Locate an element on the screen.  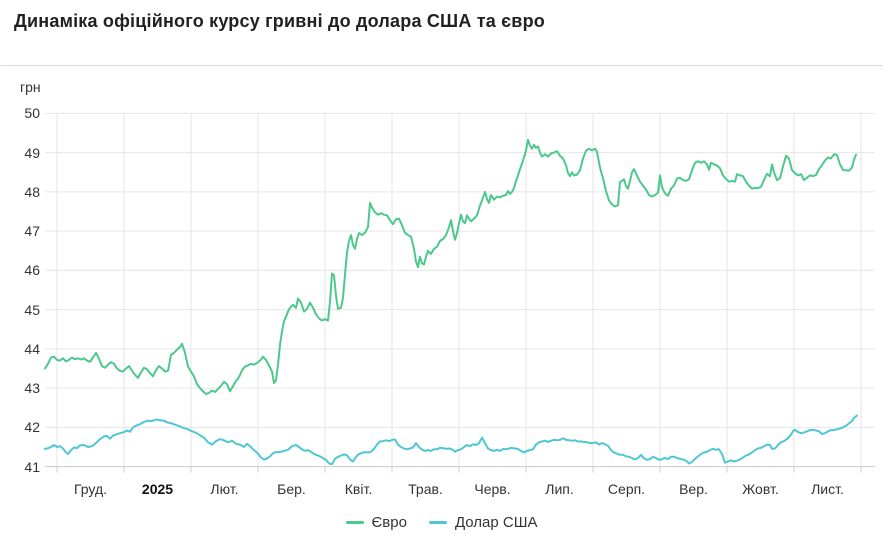
x-tick-label: Лип. is located at coordinates (559, 489).